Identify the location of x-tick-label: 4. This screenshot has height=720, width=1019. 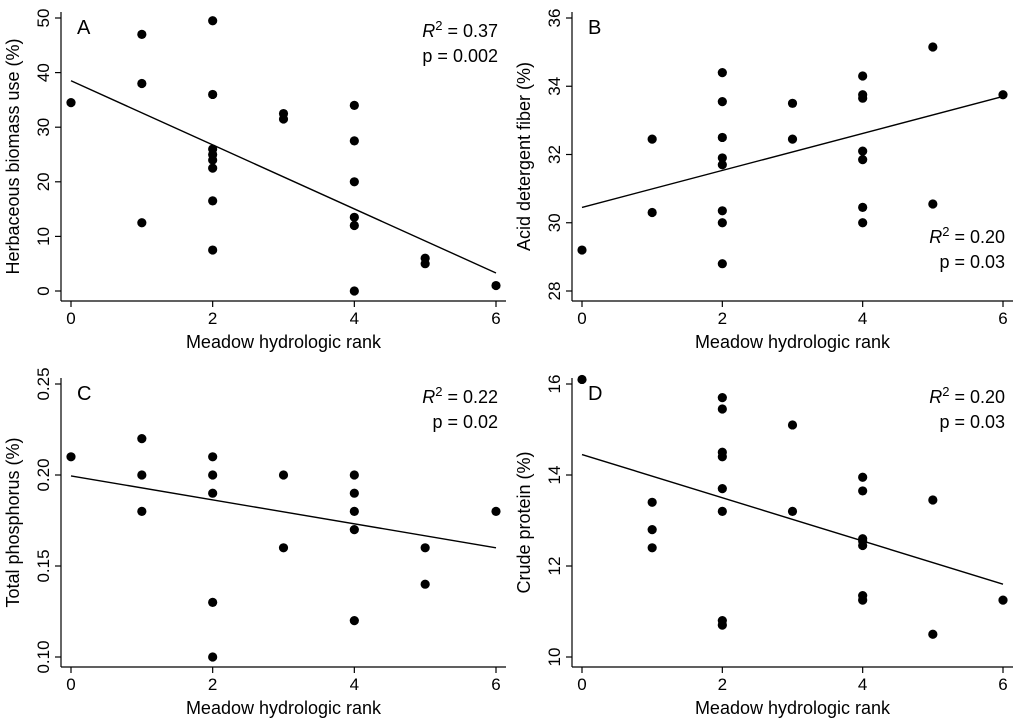
(354, 684).